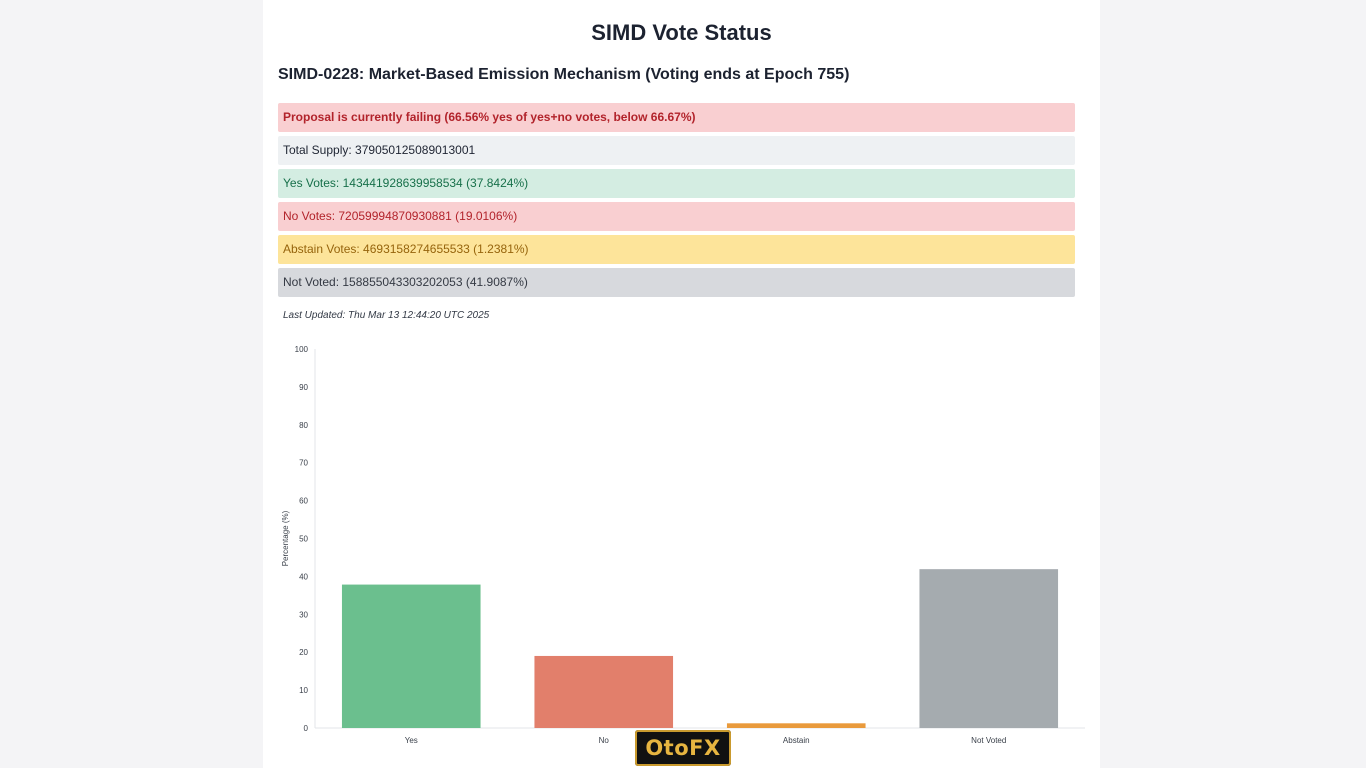 This screenshot has height=768, width=1366. What do you see at coordinates (676, 183) in the screenshot?
I see `status-yes-votes: Yes Votes: 143441928639958534 (37.8424%)` at bounding box center [676, 183].